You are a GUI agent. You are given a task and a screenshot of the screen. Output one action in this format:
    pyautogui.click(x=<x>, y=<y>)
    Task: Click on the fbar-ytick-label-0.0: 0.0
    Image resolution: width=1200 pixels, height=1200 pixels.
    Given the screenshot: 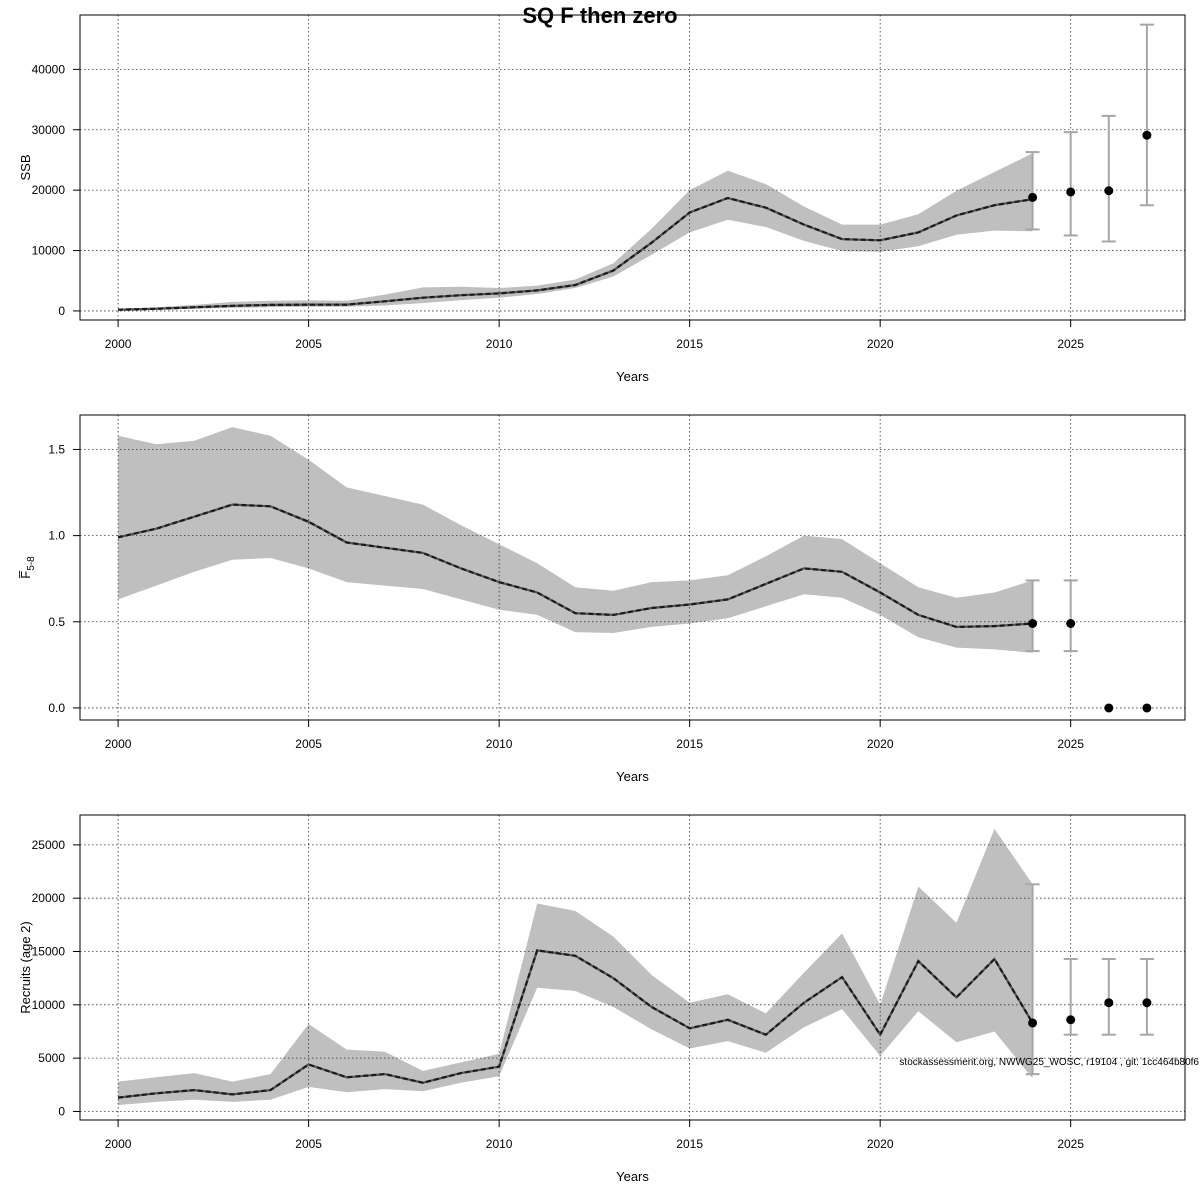 What is the action you would take?
    pyautogui.click(x=56, y=708)
    